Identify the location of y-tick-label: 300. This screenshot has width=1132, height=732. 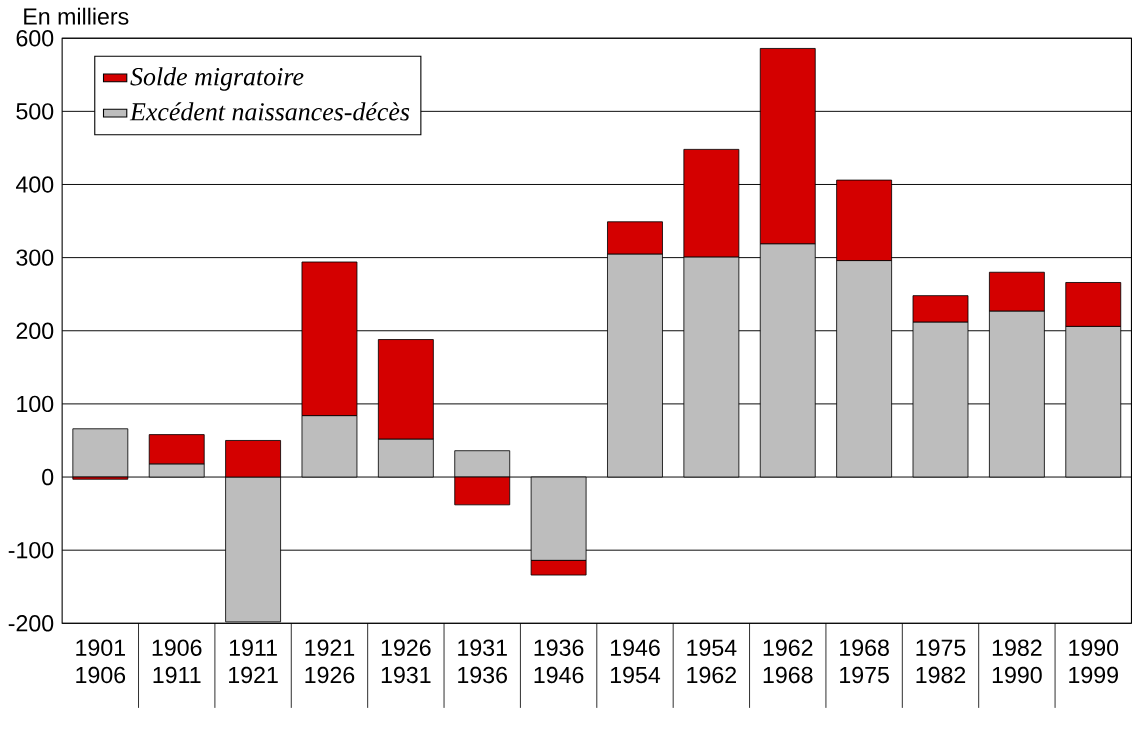
(35, 257).